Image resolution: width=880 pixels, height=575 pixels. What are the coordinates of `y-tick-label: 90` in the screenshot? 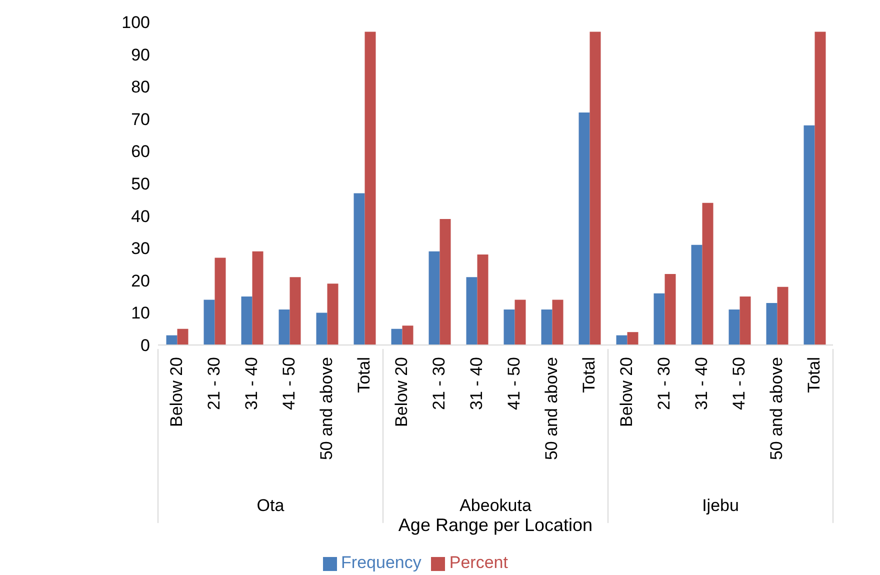 It's located at (140, 54).